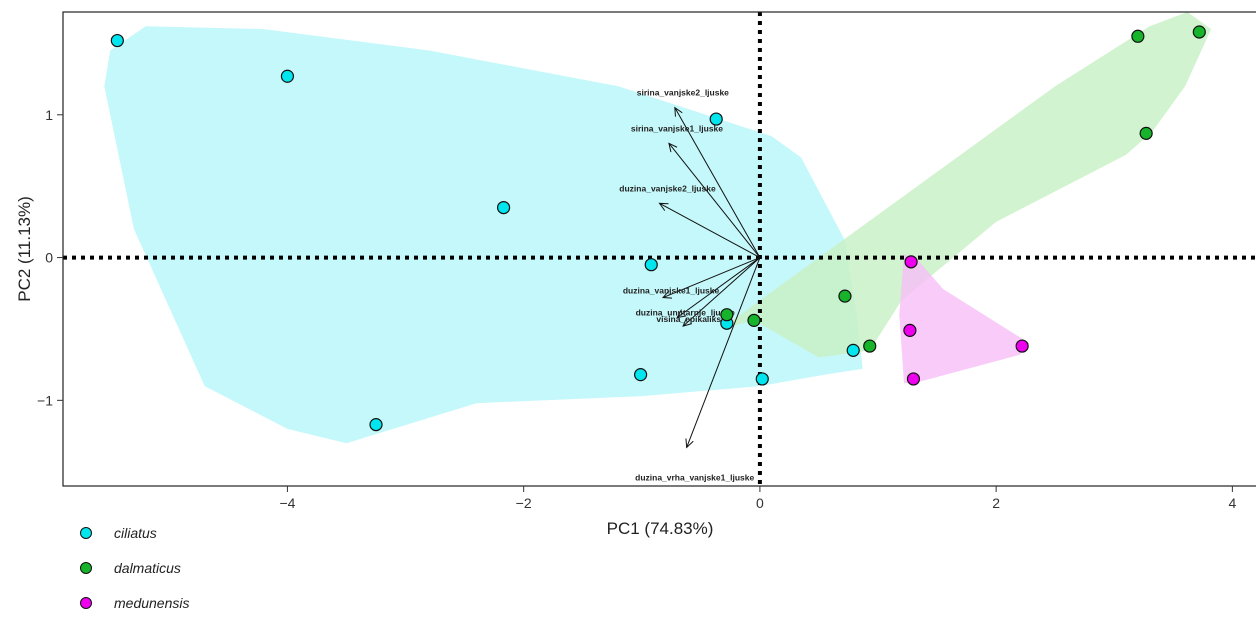 The height and width of the screenshot is (620, 1256). Describe the element at coordinates (86, 602) in the screenshot. I see `legend-swatch-medunensis` at that location.